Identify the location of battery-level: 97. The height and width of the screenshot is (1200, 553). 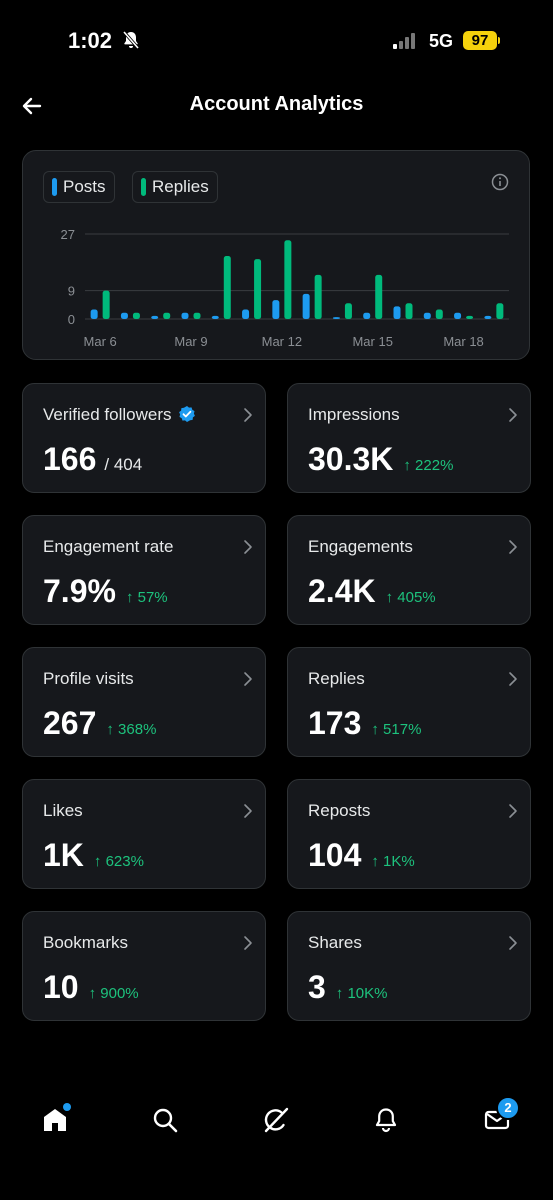
(480, 40).